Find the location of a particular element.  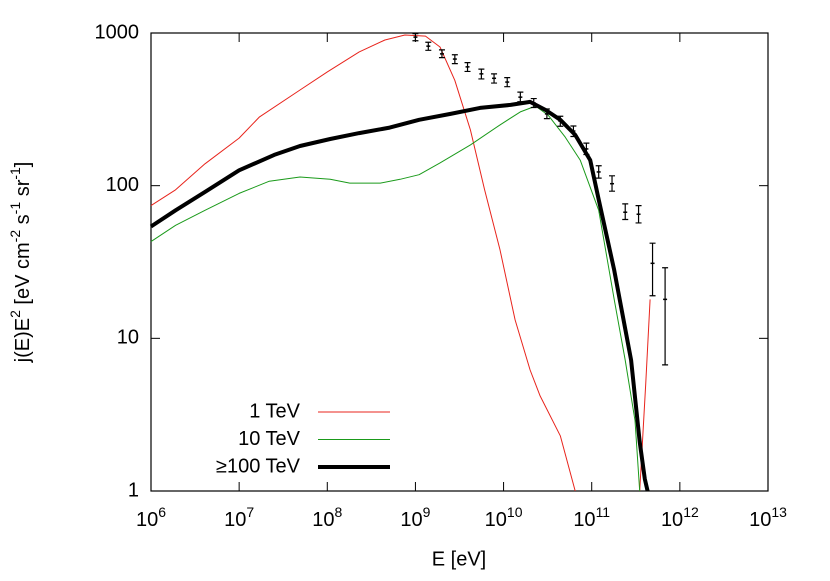

y-tick-label: 10 is located at coordinates (128, 338).